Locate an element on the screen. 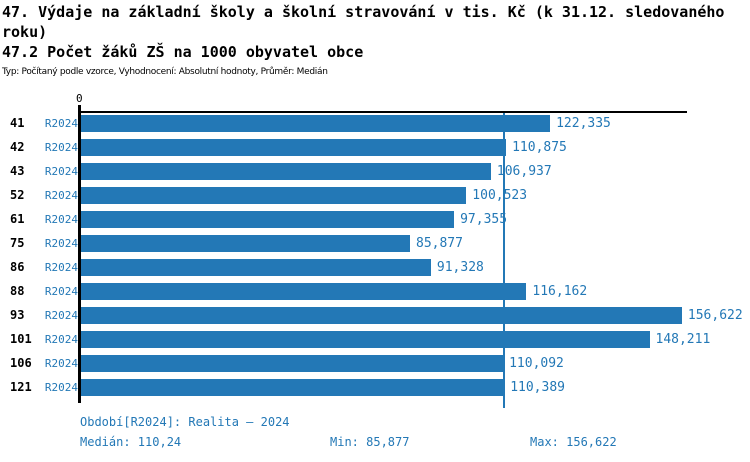 This screenshot has height=462, width=750. row-id-label: 101 is located at coordinates (21, 339).